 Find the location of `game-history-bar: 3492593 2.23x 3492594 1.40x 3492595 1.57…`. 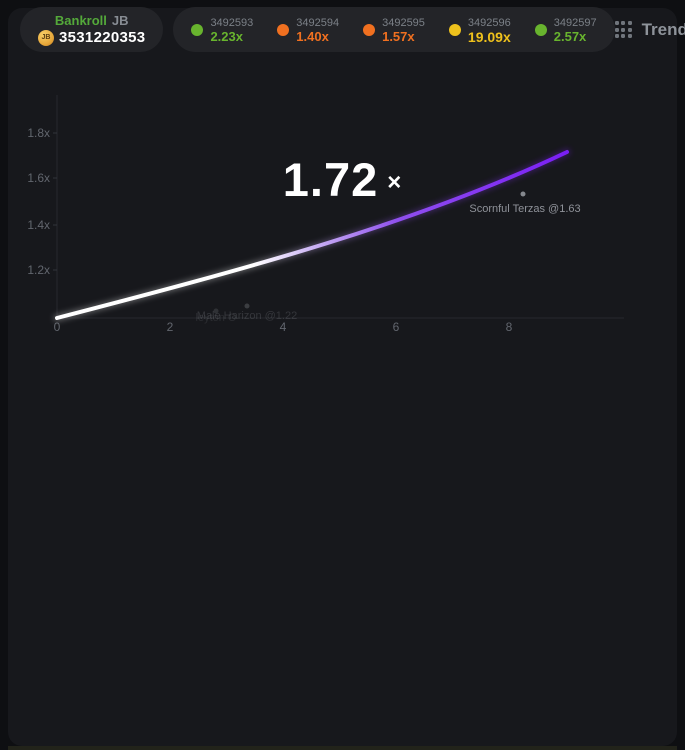

game-history-bar: 3492593 2.23x 3492594 1.40x 3492595 1.57… is located at coordinates (394, 29).